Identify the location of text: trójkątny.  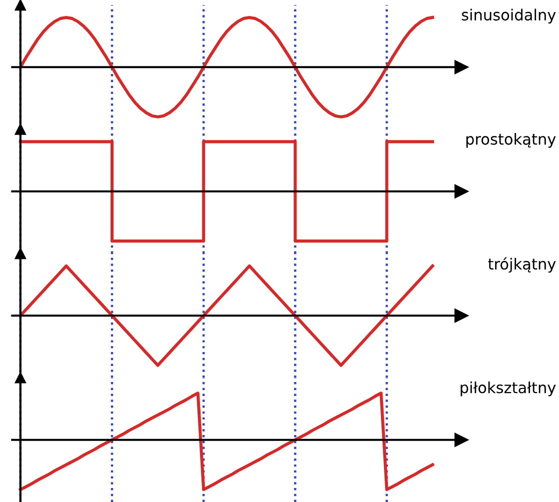
(522, 265).